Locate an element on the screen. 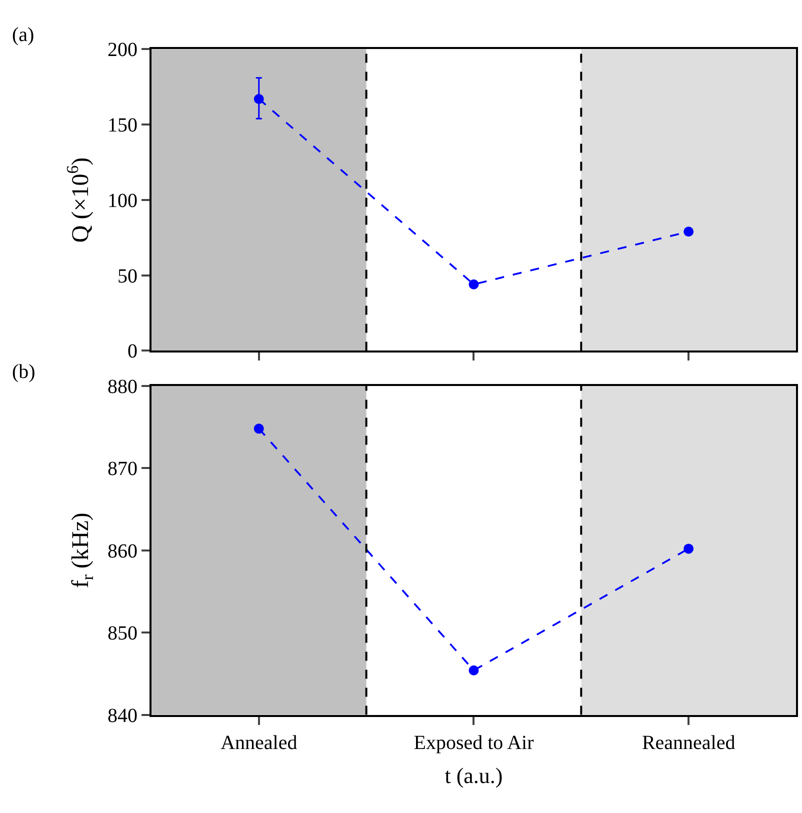 The width and height of the screenshot is (802, 813). y-tick-label: 200 is located at coordinates (122, 50).